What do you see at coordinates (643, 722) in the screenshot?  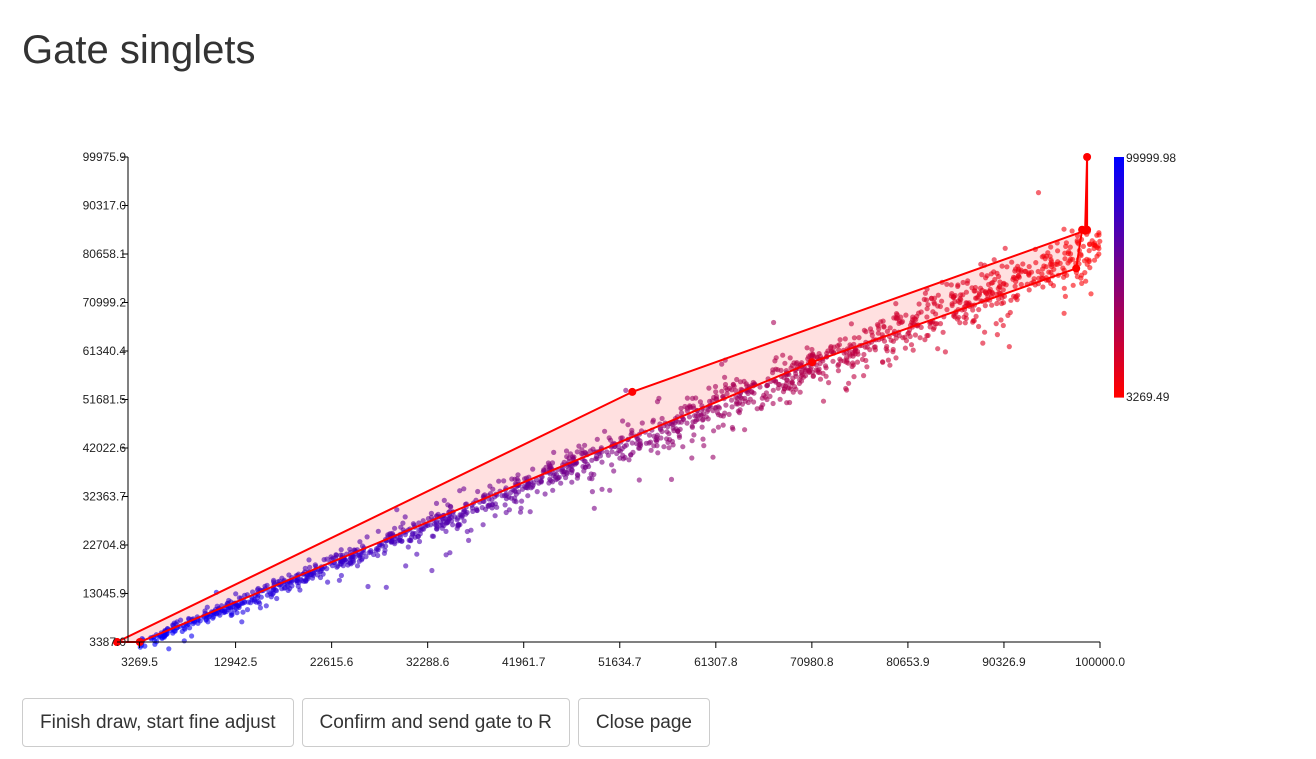 I see `close-page-button: Close page` at bounding box center [643, 722].